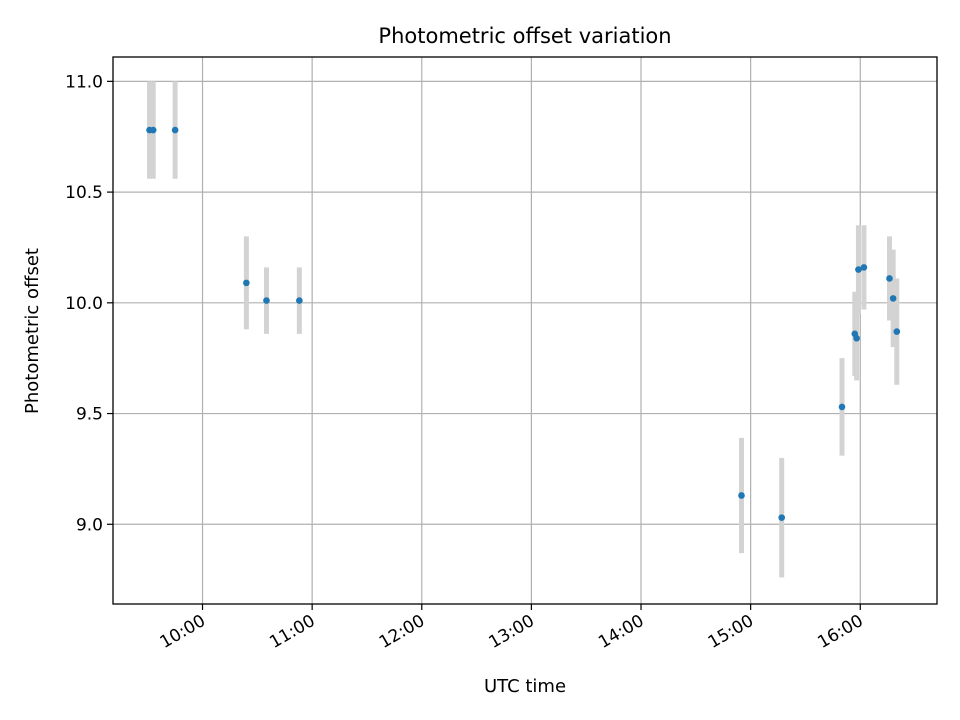 This screenshot has height=720, width=960. I want to click on y-tick-label: 9.5, so click(89, 415).